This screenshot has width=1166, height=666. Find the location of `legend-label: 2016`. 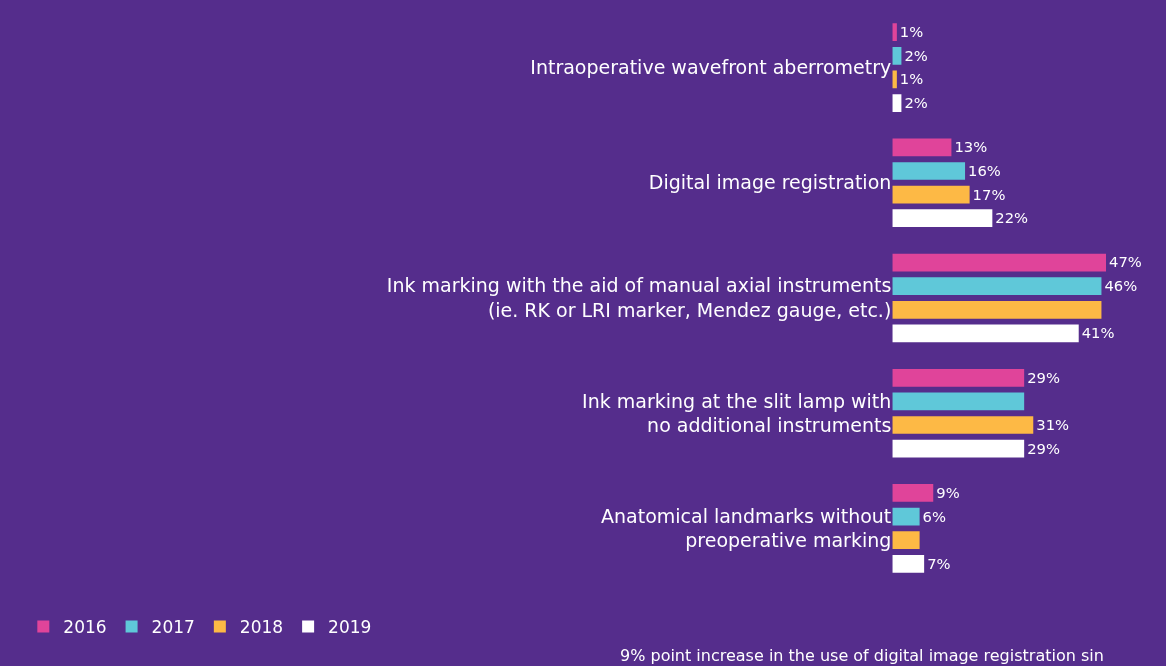

legend-label: 2016 is located at coordinates (85, 627).